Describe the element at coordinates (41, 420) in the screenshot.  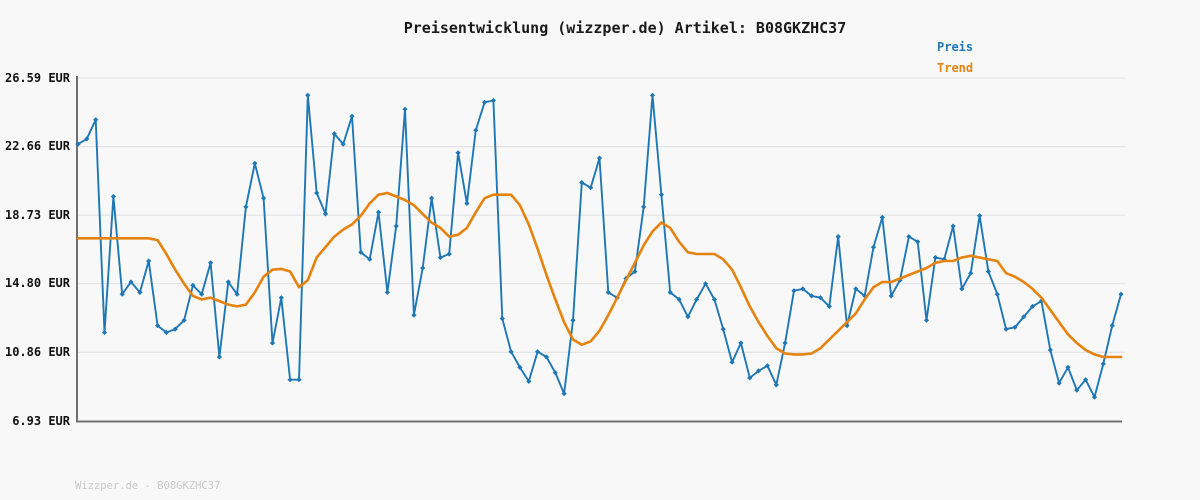
I see `y-tick-label: 6.93 EUR` at that location.